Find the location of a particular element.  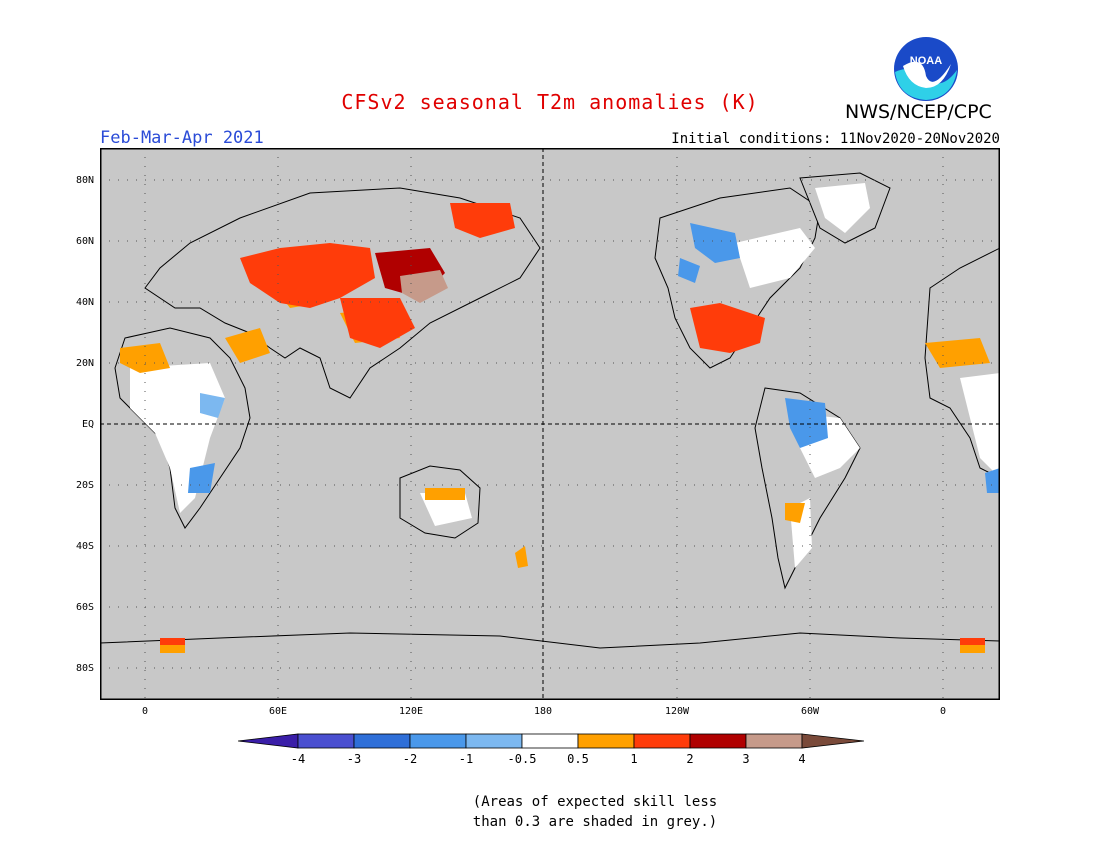

initial-conditions: Initial conditions: 11Nov2020-20Nov2020 is located at coordinates (835, 139).